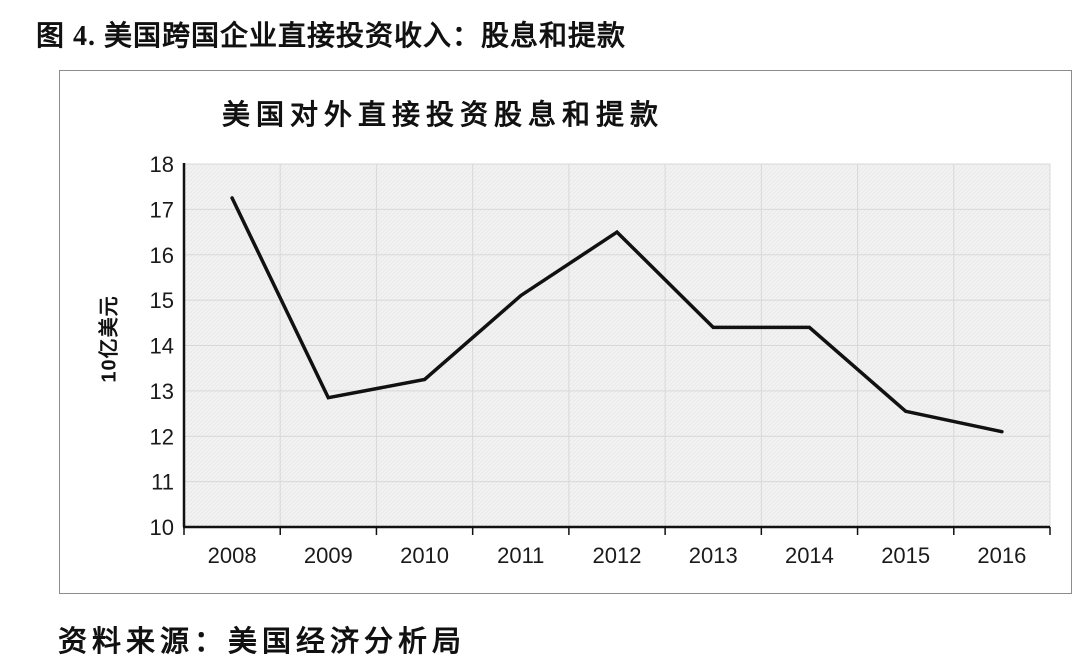 This screenshot has width=1080, height=670. I want to click on x-tick-label: 2009, so click(328, 555).